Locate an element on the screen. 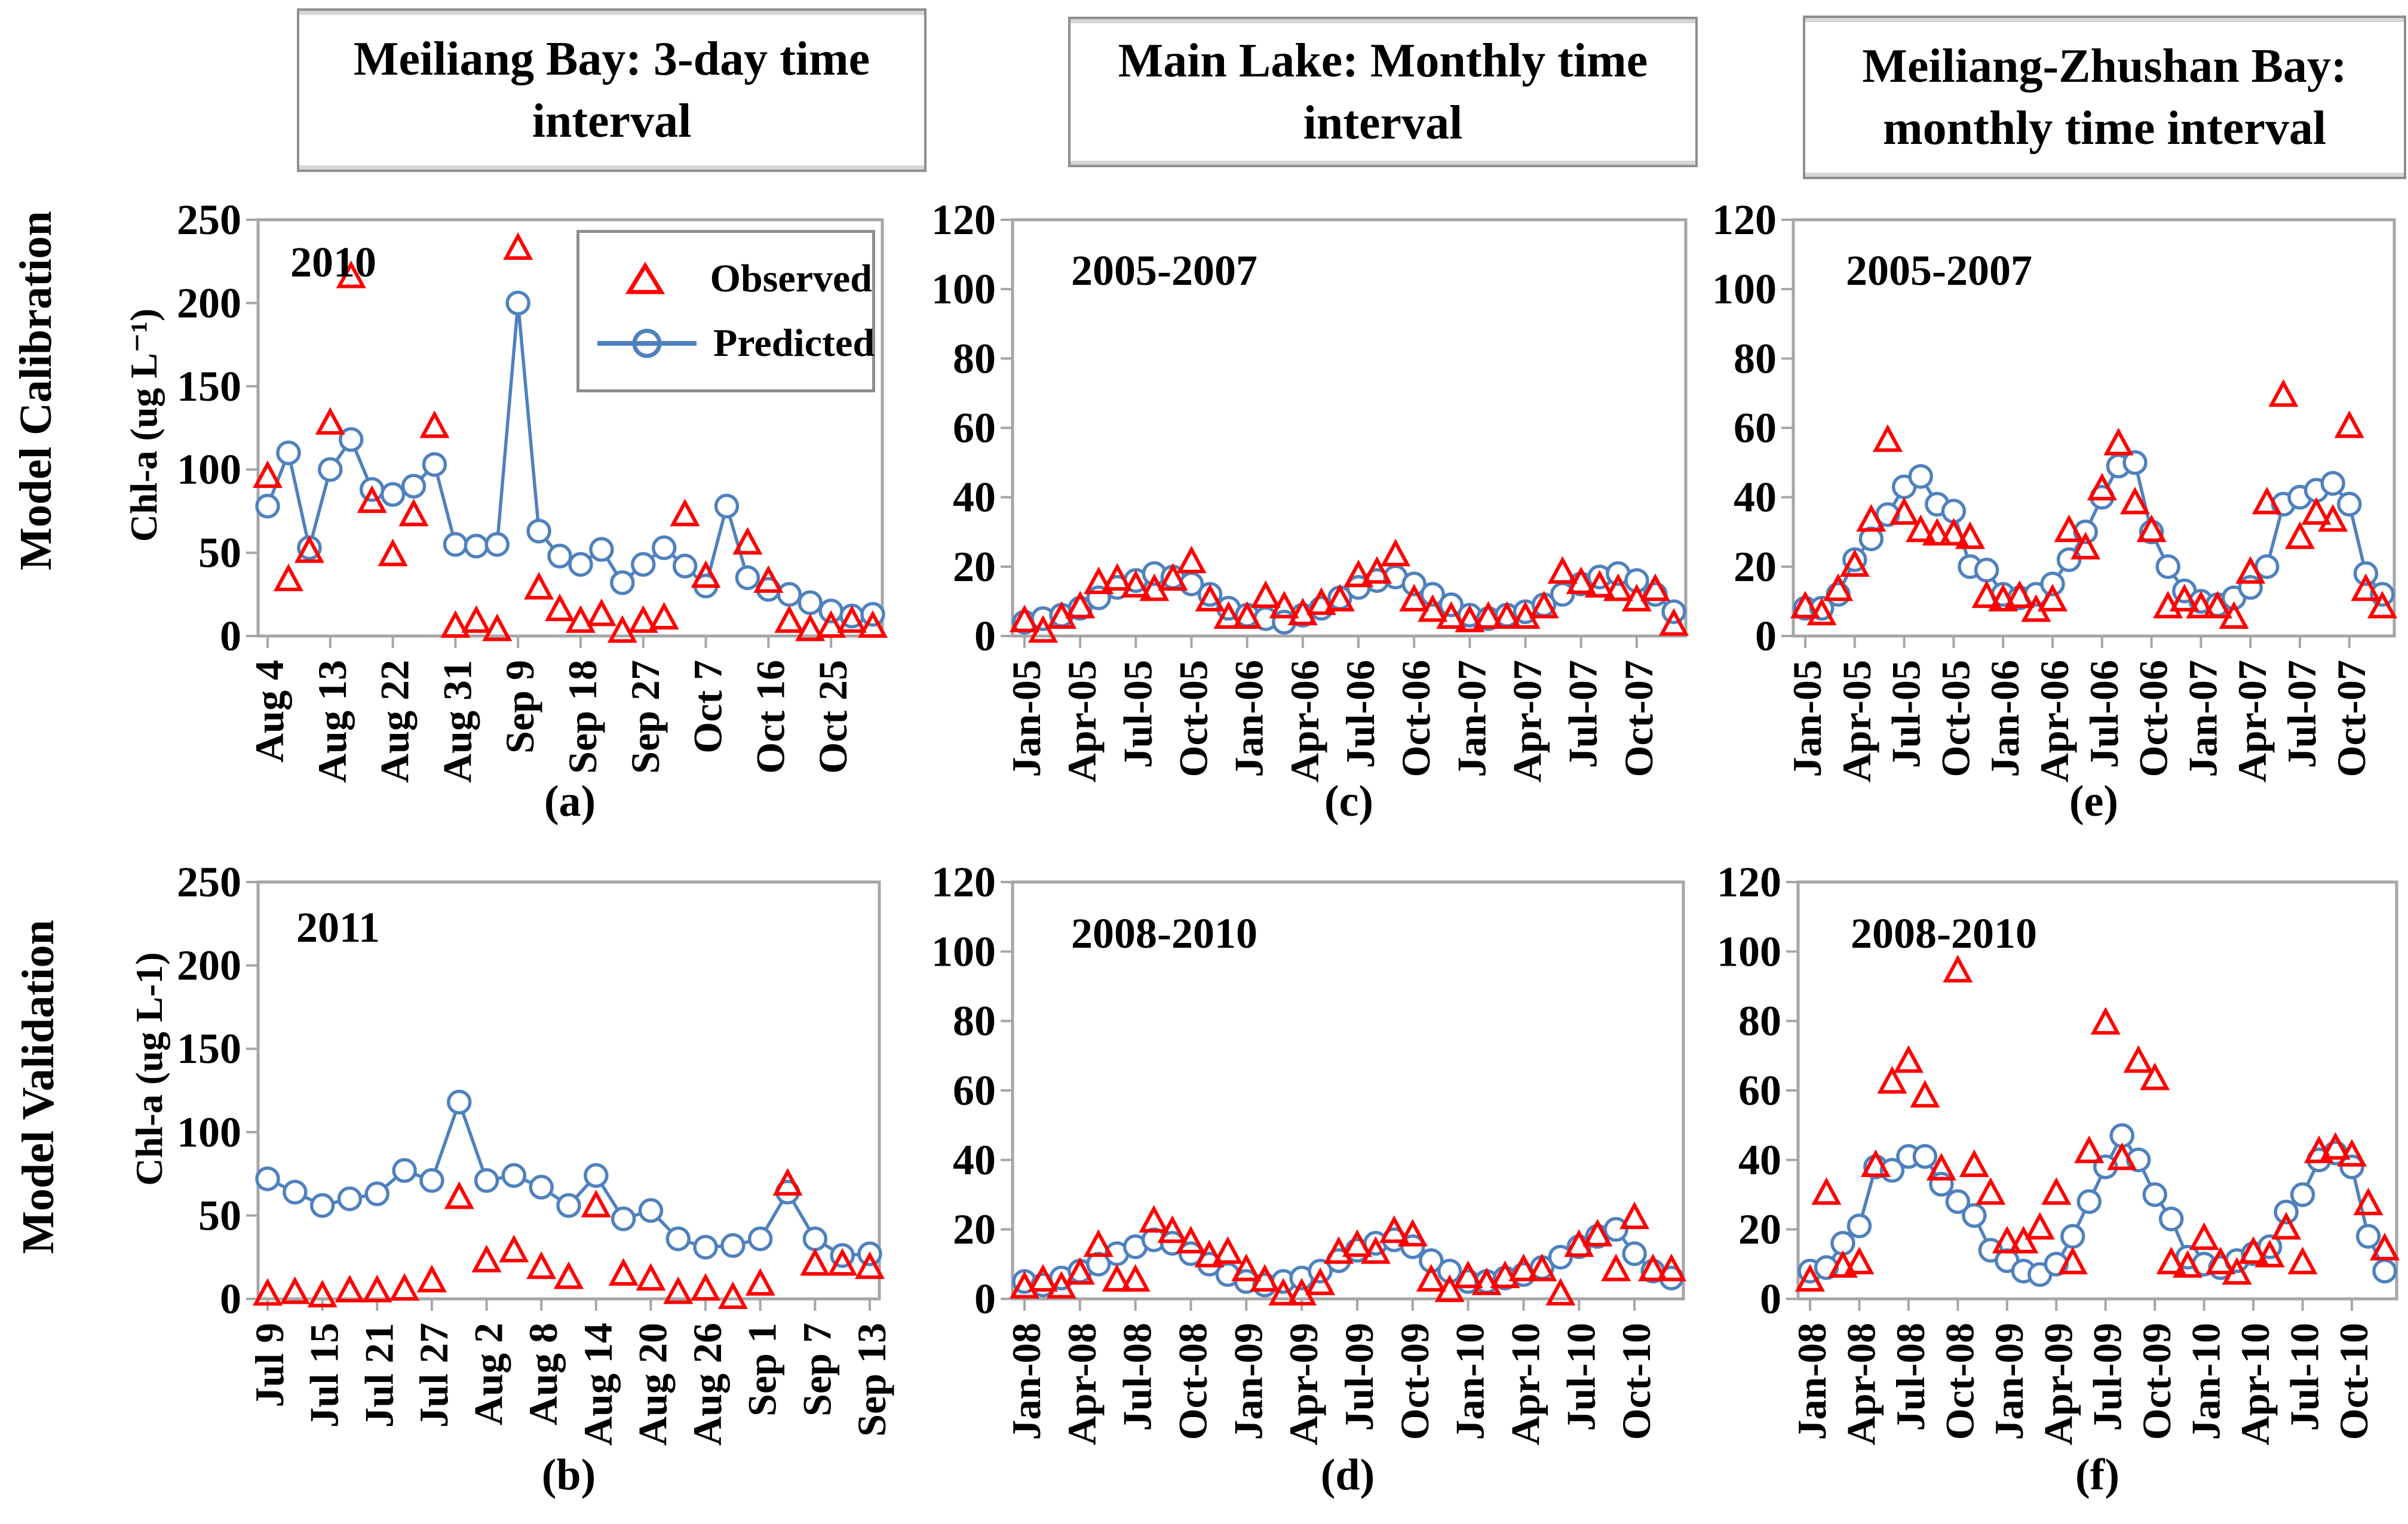 The width and height of the screenshot is (2408, 1524). y-axis-ticks-e: 0 20 40 60 80 100 120 is located at coordinates (1752, 428).